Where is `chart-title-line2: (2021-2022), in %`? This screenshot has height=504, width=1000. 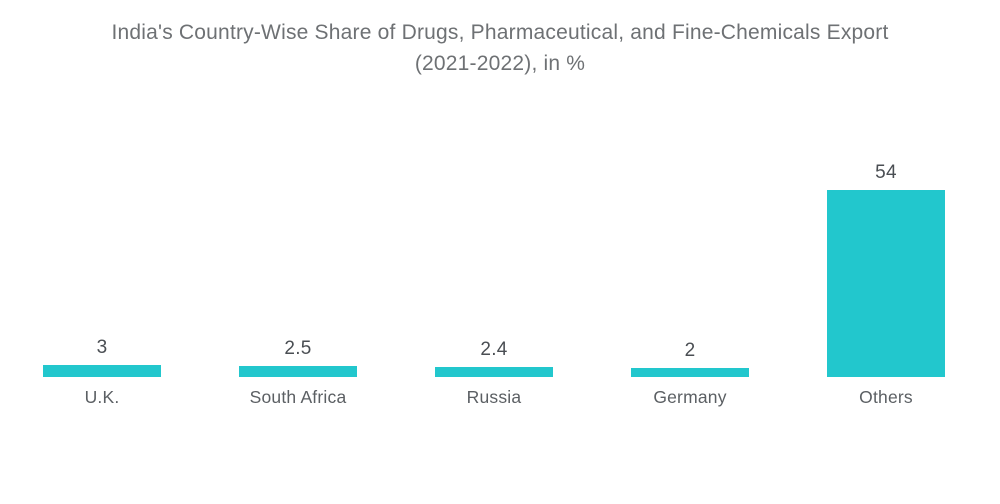 chart-title-line2: (2021-2022), in % is located at coordinates (500, 63).